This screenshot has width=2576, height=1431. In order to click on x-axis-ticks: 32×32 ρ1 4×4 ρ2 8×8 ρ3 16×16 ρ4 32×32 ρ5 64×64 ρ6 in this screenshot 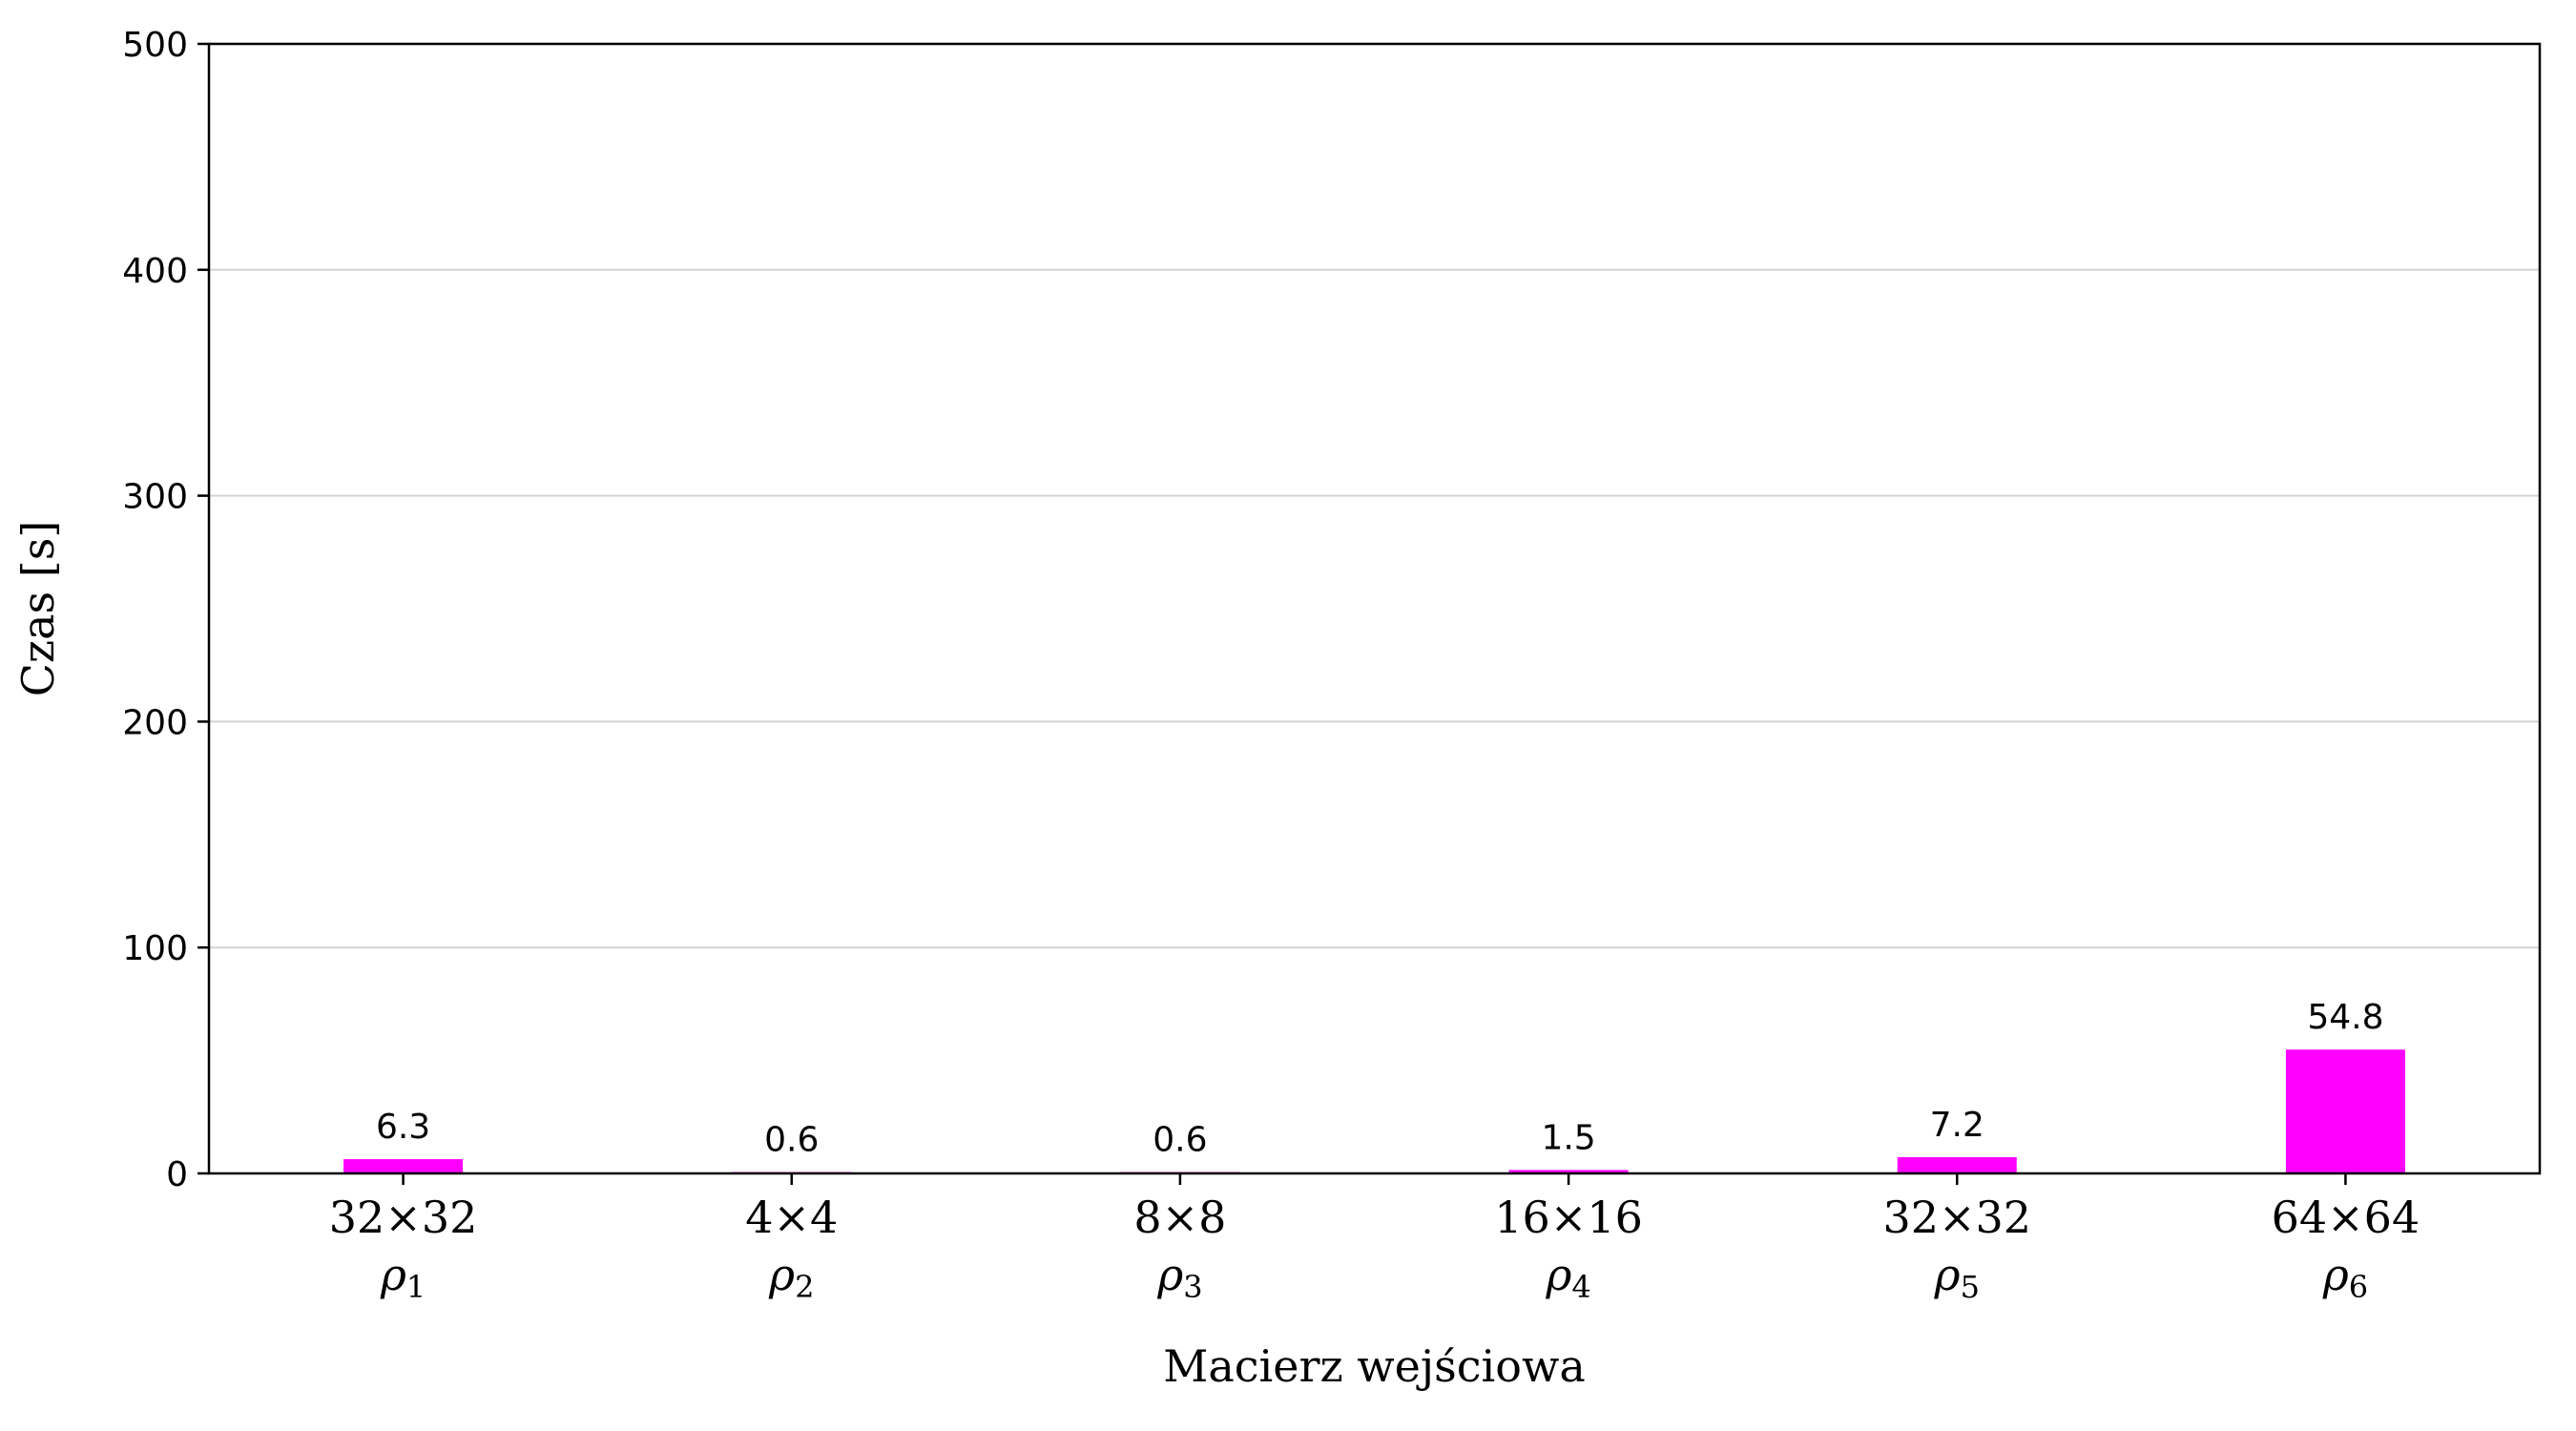, I will do `click(1374, 1239)`.